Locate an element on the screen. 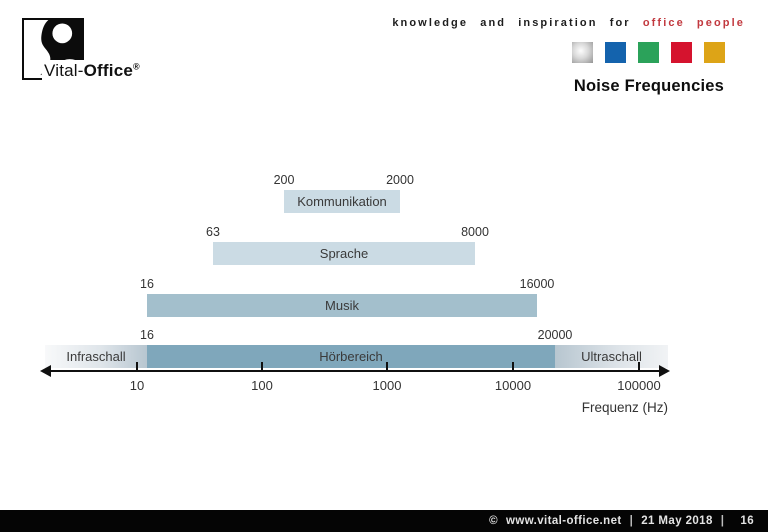 This screenshot has width=768, height=532. hoerbereich-bar-label: Hörbereich is located at coordinates (351, 356).